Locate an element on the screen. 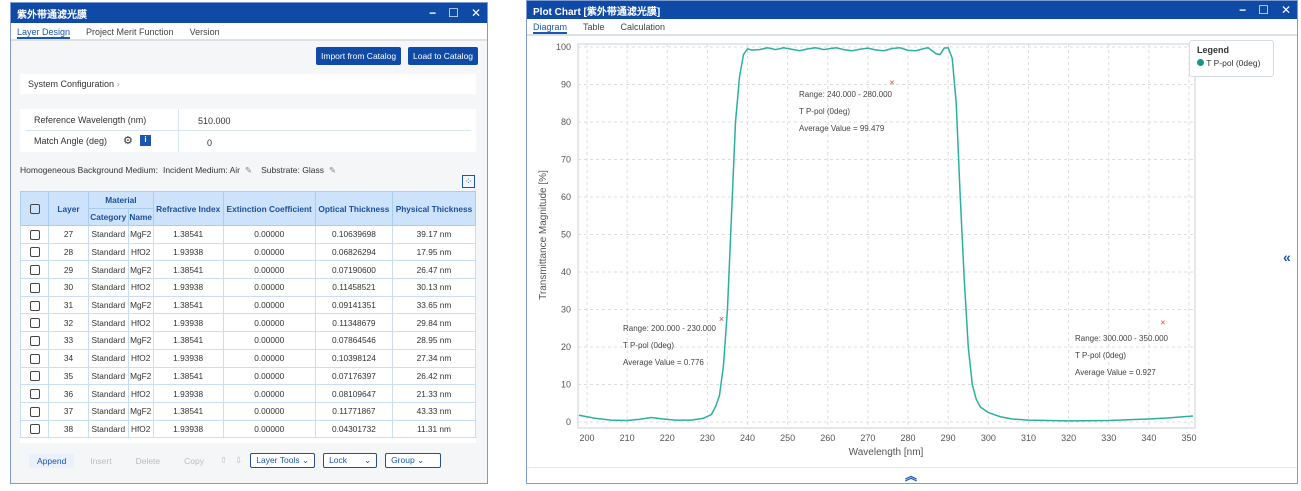 The height and width of the screenshot is (491, 1301). lock-dropdown: Lock ⌄ is located at coordinates (350, 460).